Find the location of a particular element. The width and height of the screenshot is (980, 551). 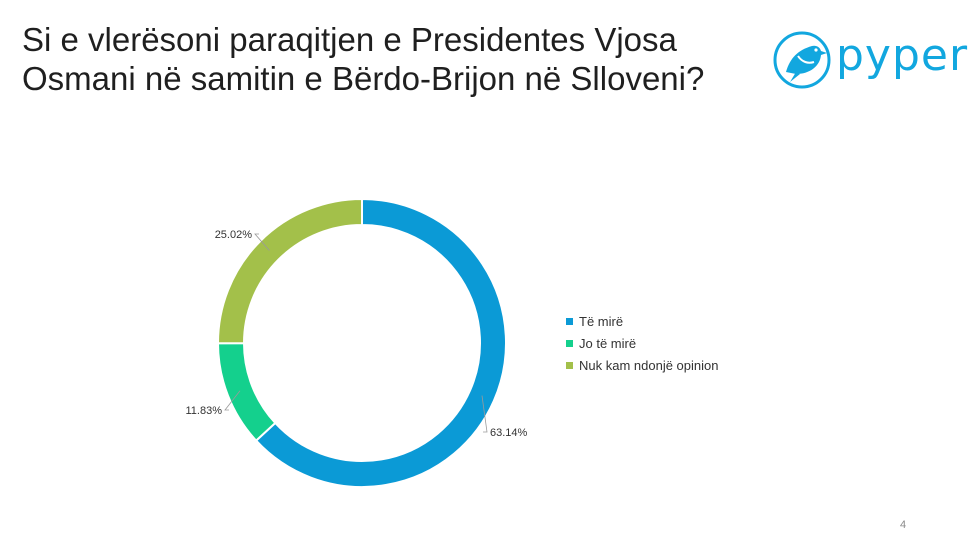

logo-text: pyper is located at coordinates (902, 55).